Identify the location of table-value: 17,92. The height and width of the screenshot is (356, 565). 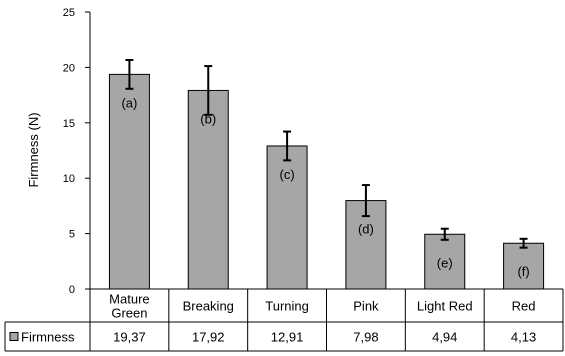
(208, 337).